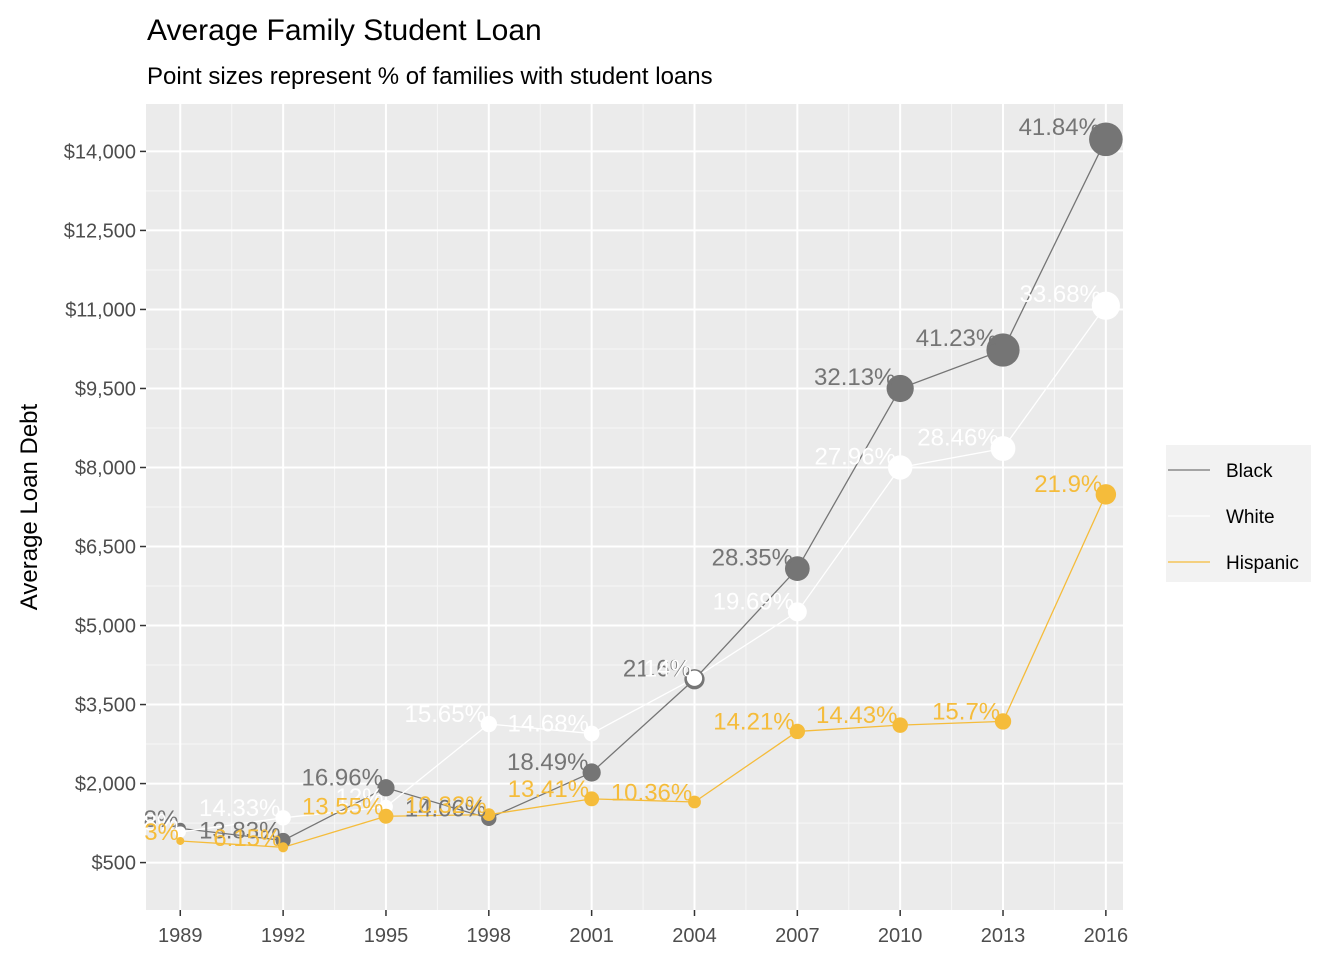 The height and width of the screenshot is (960, 1344). I want to click on y-tick-label: $2,000, so click(105, 785).